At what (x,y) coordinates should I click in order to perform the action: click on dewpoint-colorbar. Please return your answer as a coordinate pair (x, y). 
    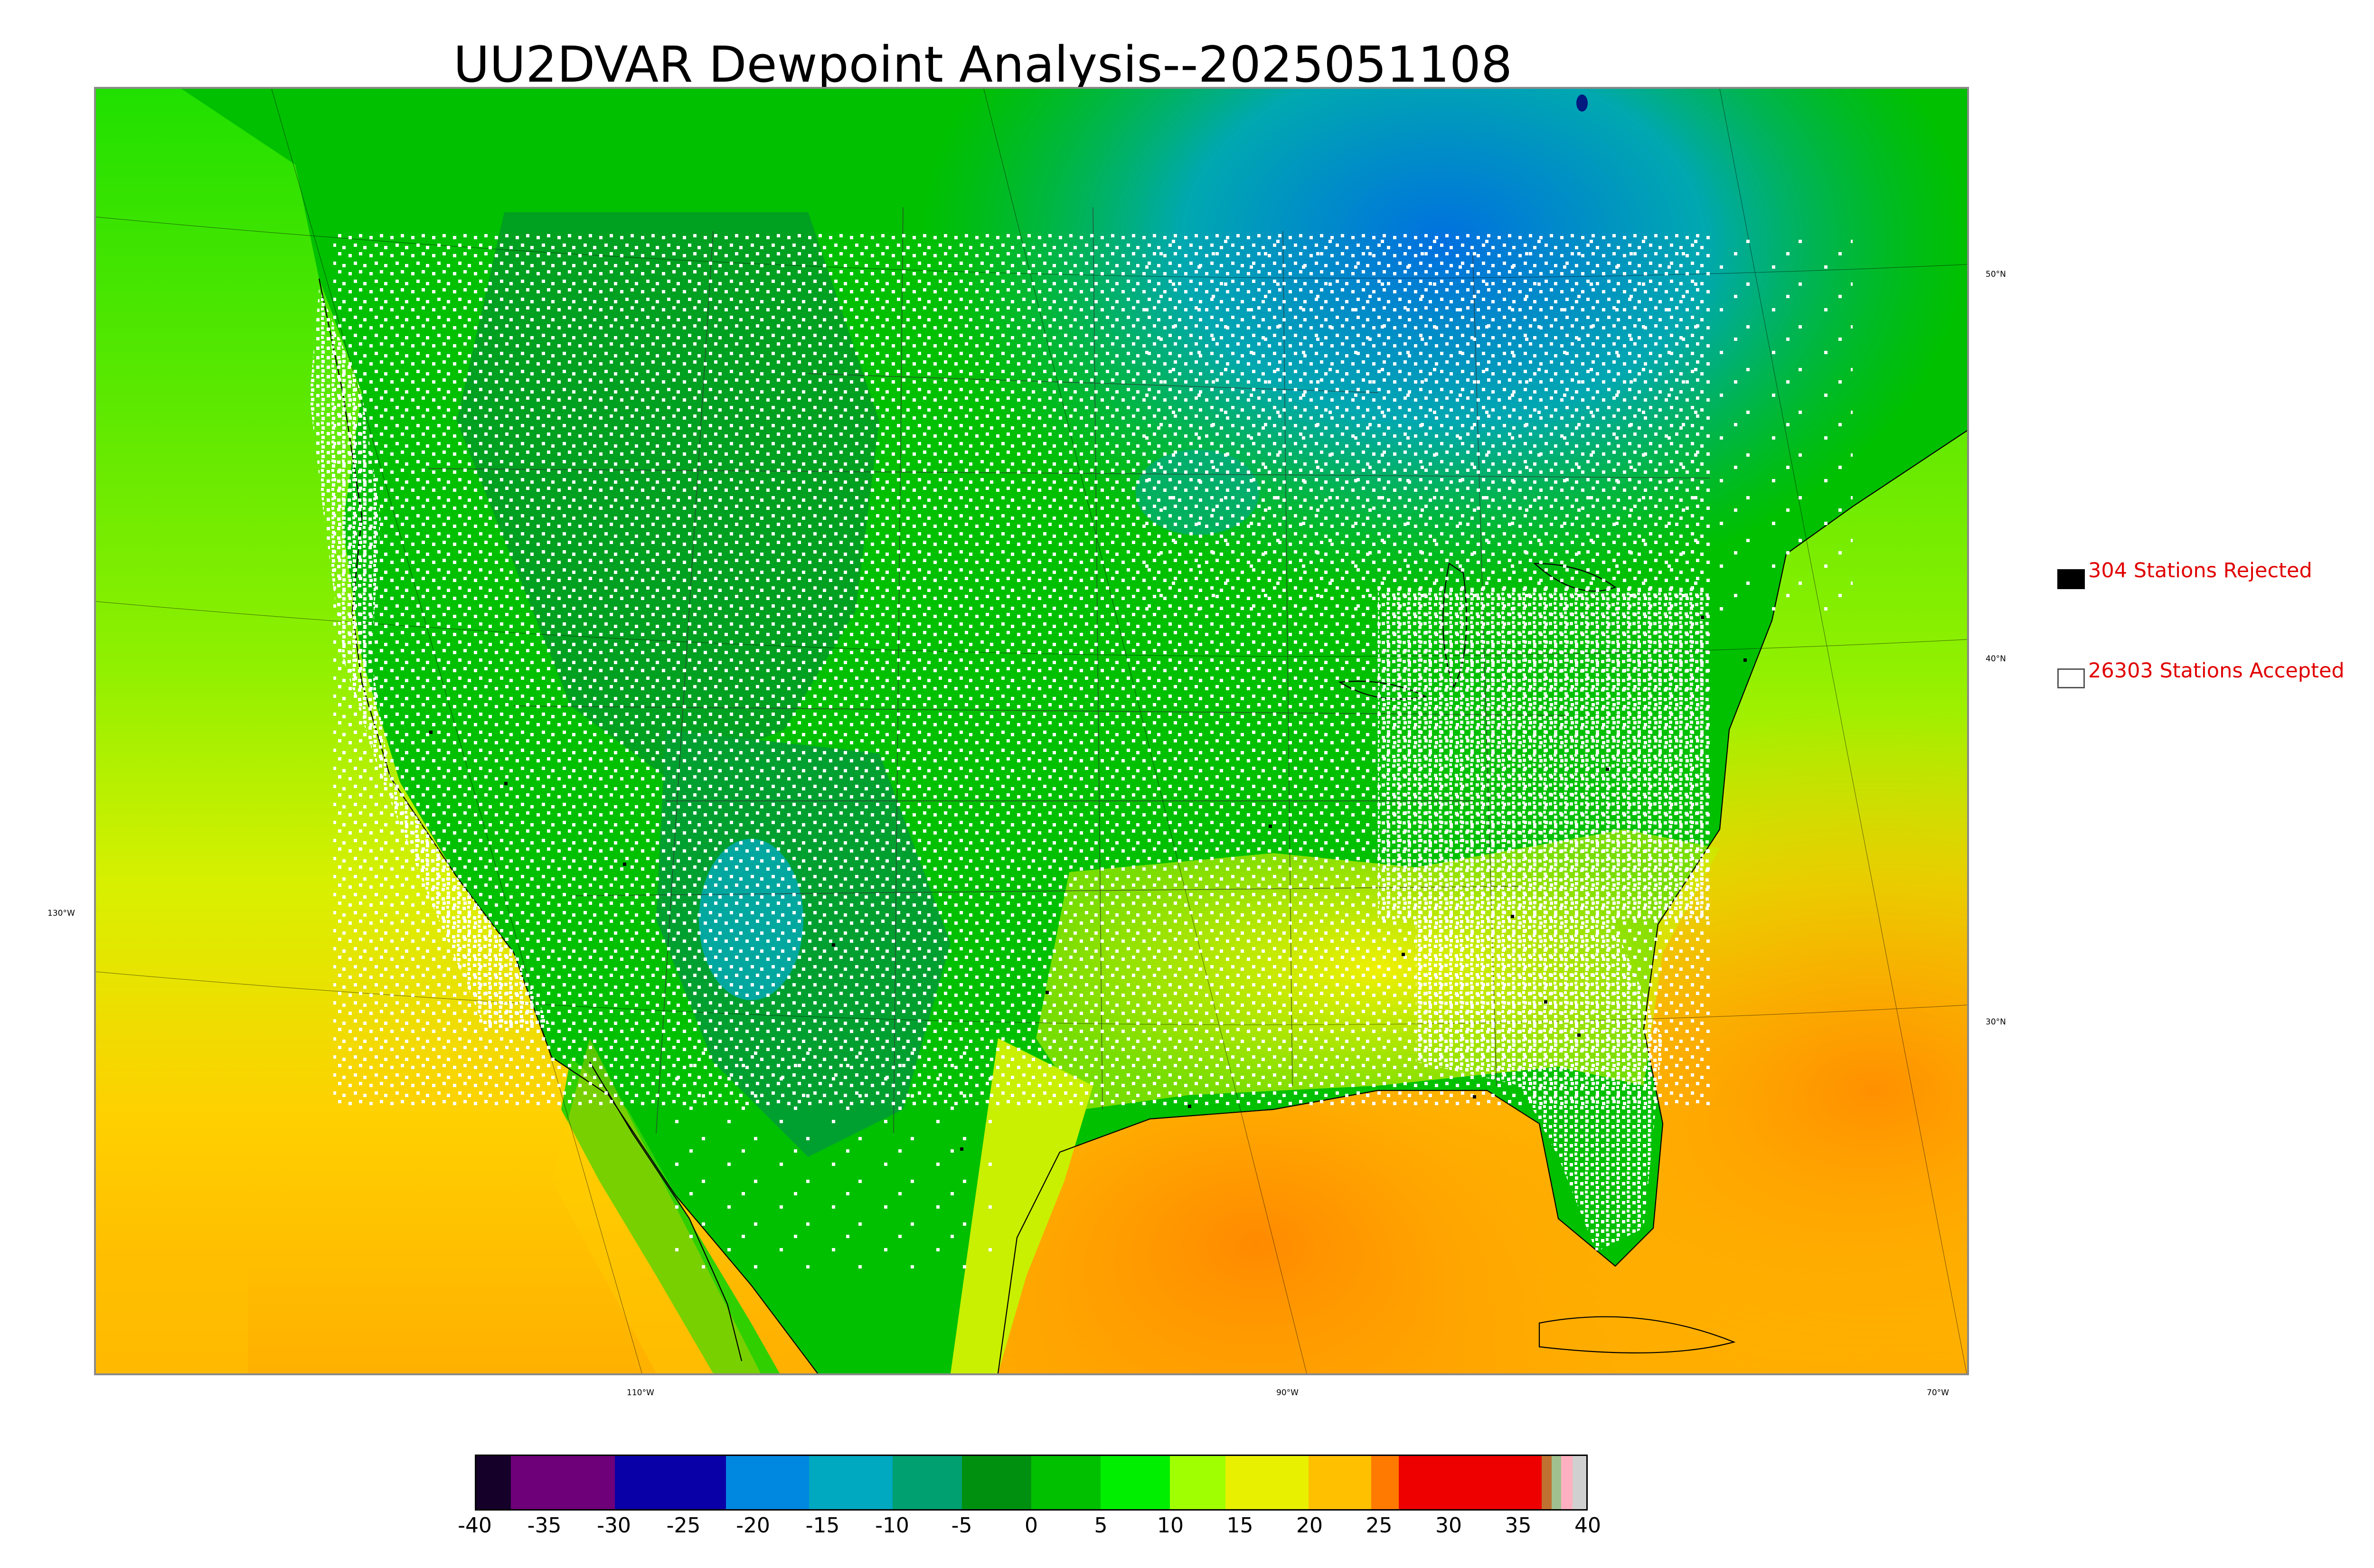
    Looking at the image, I should click on (1031, 1483).